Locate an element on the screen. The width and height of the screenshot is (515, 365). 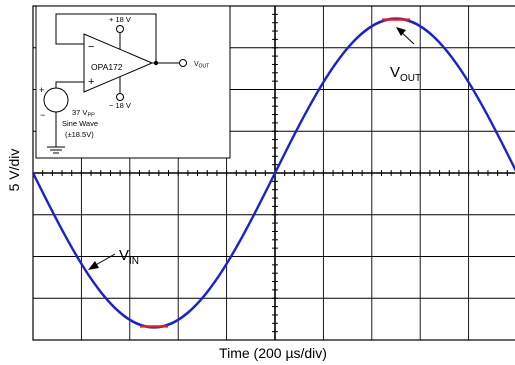
vpos-terminal is located at coordinates (120, 29).